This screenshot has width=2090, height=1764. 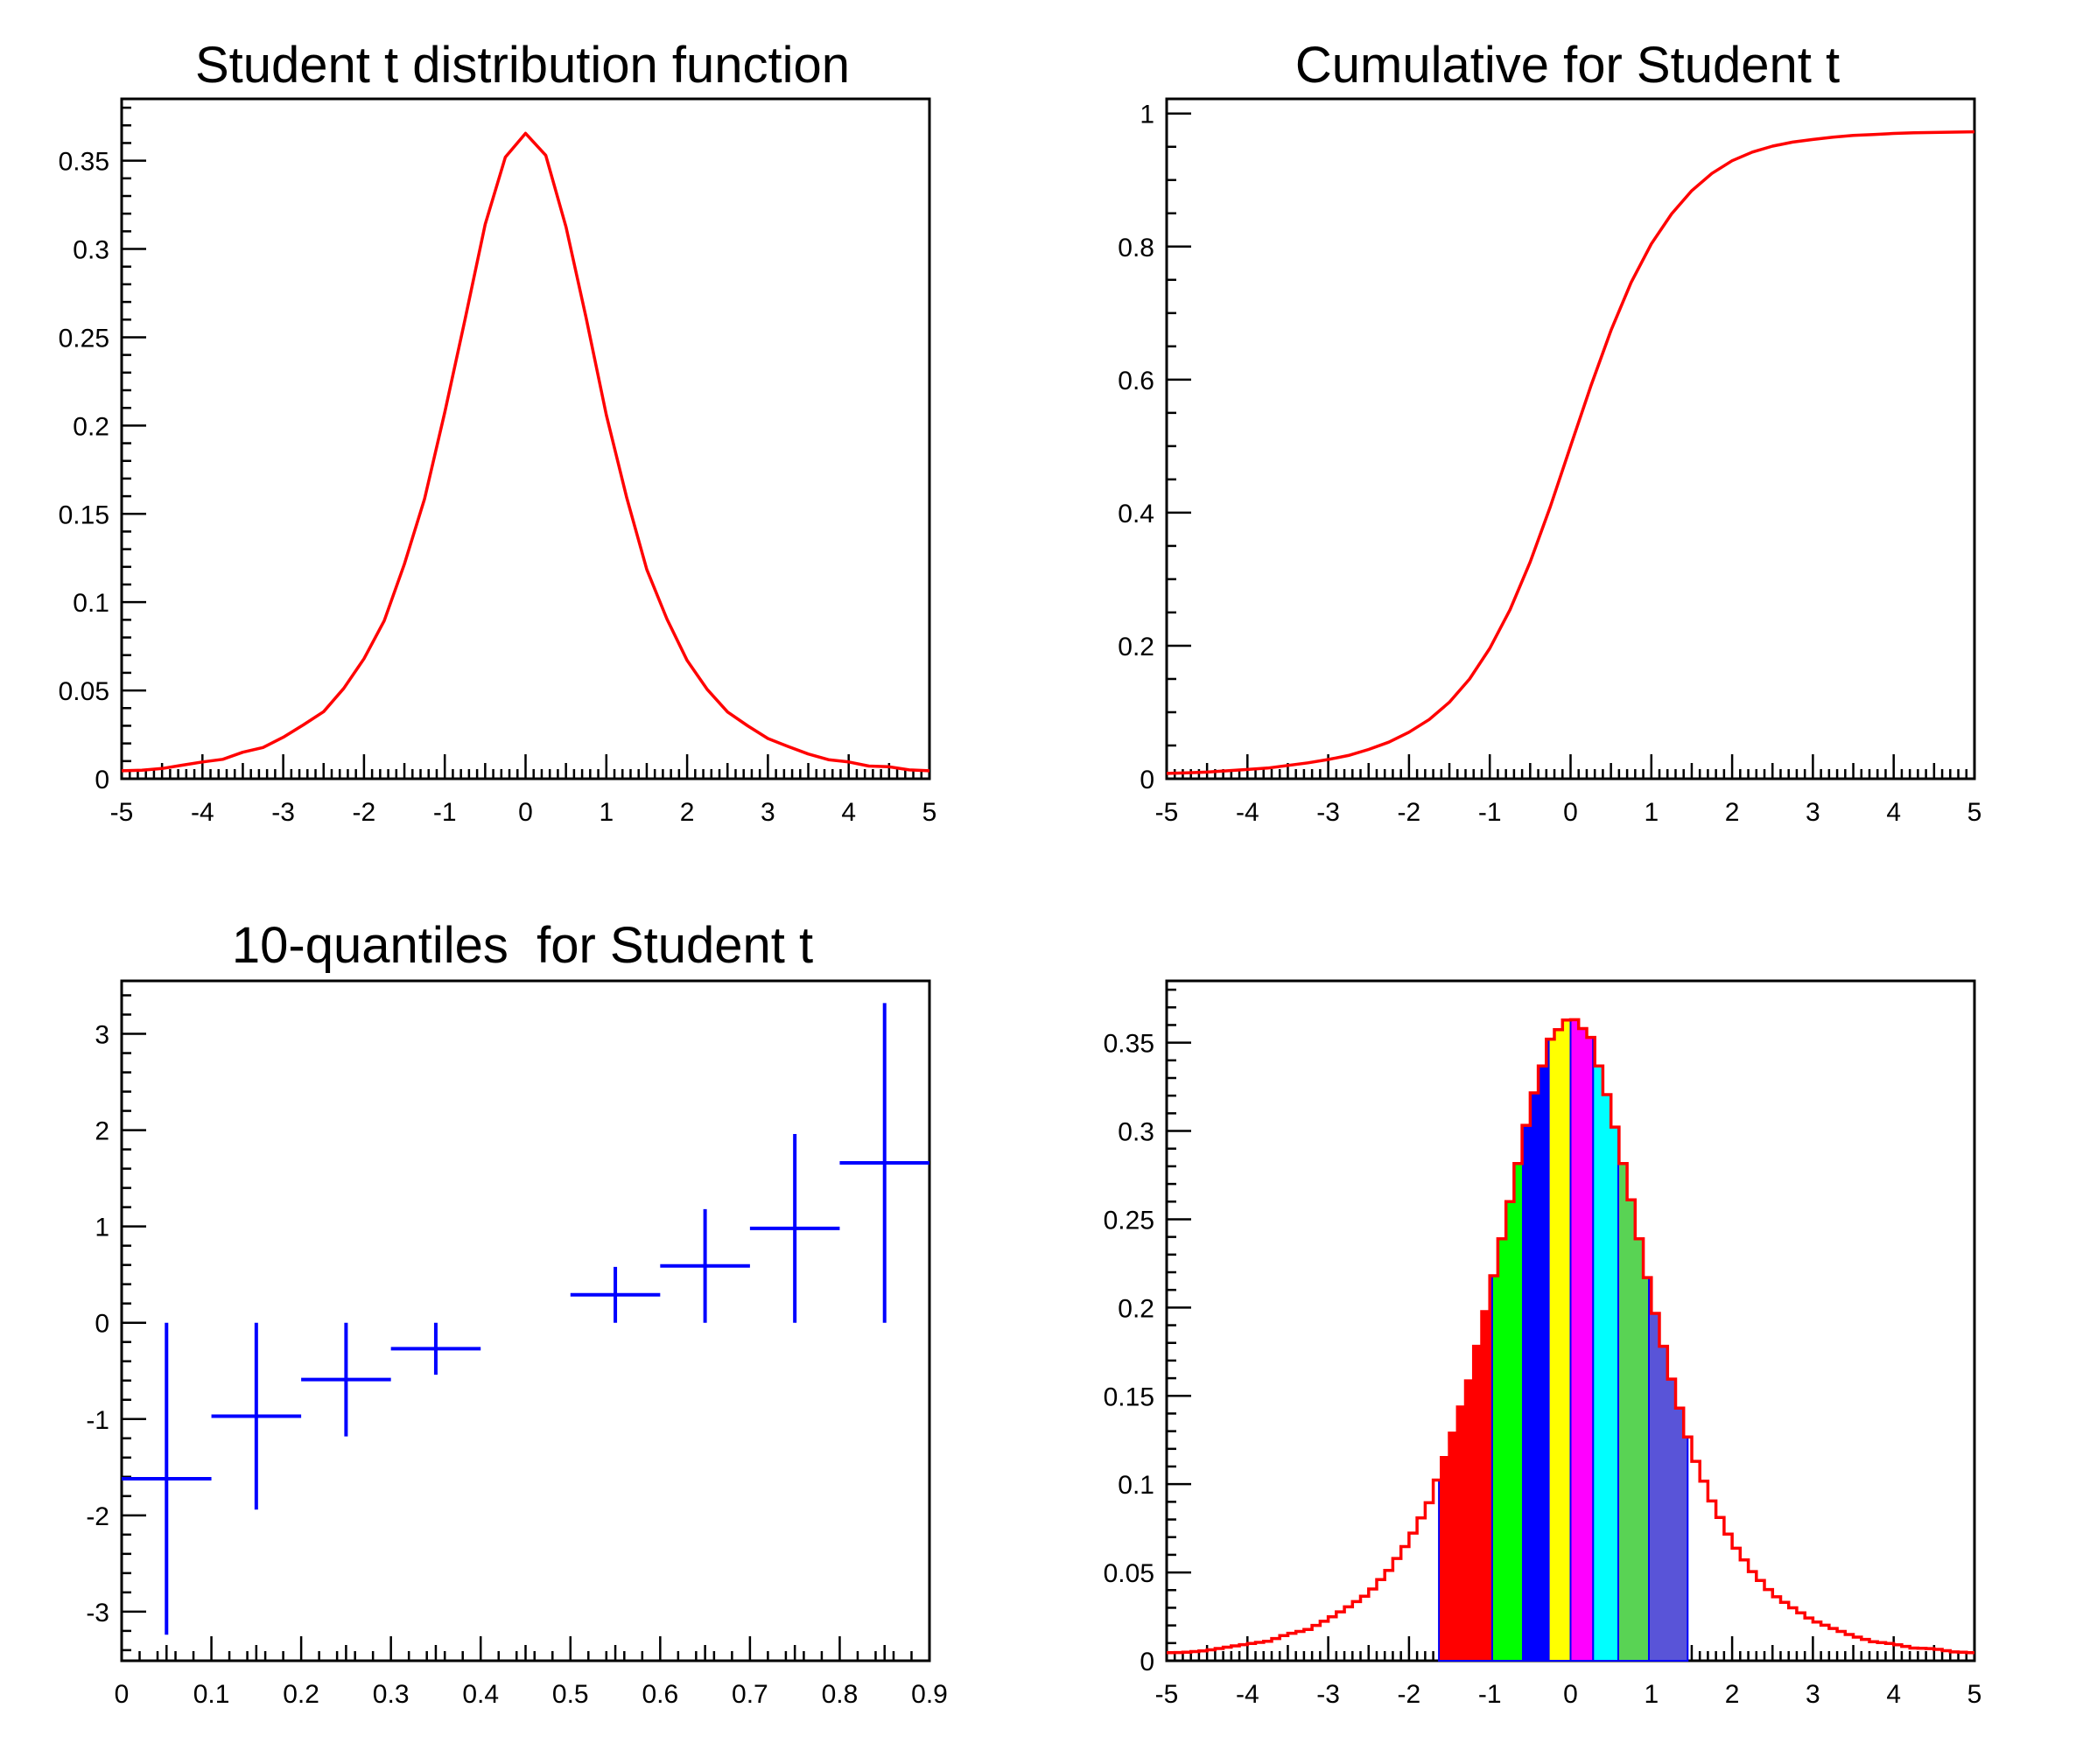 What do you see at coordinates (1155, 447) in the screenshot?
I see `y-axis: 0 0.2 0.4 0.6 0.8 1` at bounding box center [1155, 447].